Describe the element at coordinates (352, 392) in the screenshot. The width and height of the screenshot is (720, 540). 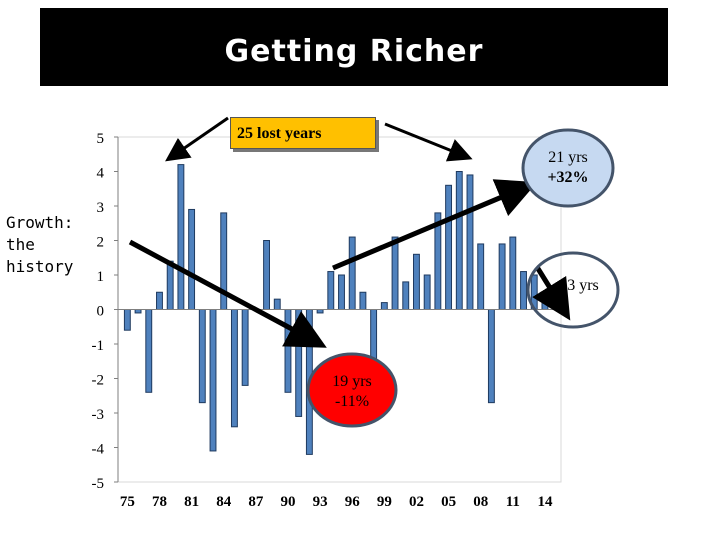
I see `down-period-label: 19 yrs -11%` at that location.